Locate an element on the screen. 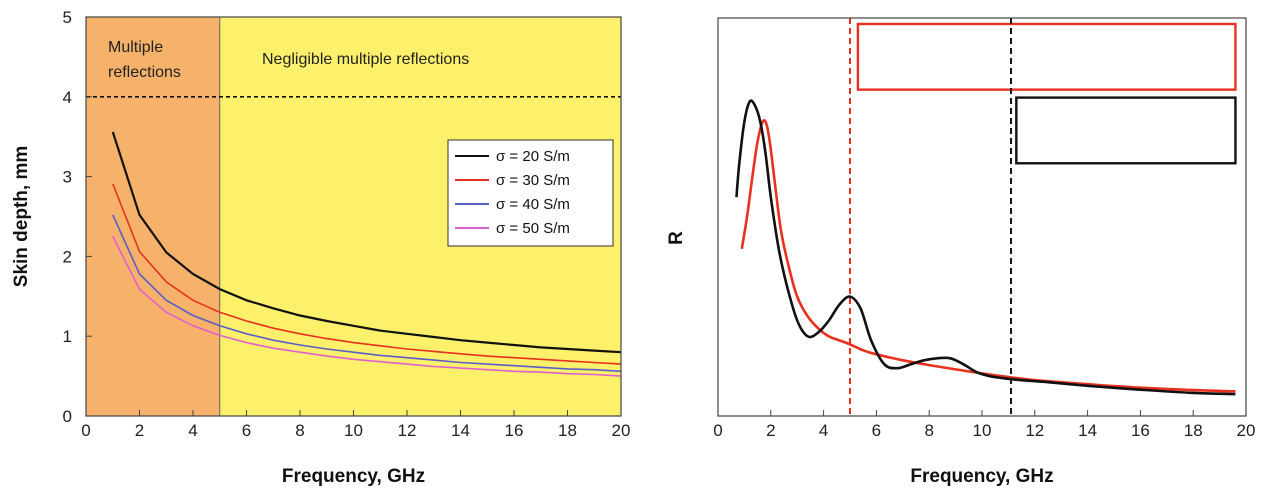 The image size is (1265, 502). left-legend: σ = 20 S/m σ = 30 S/m σ = 40 S/m σ = 50 S/m is located at coordinates (530, 193).